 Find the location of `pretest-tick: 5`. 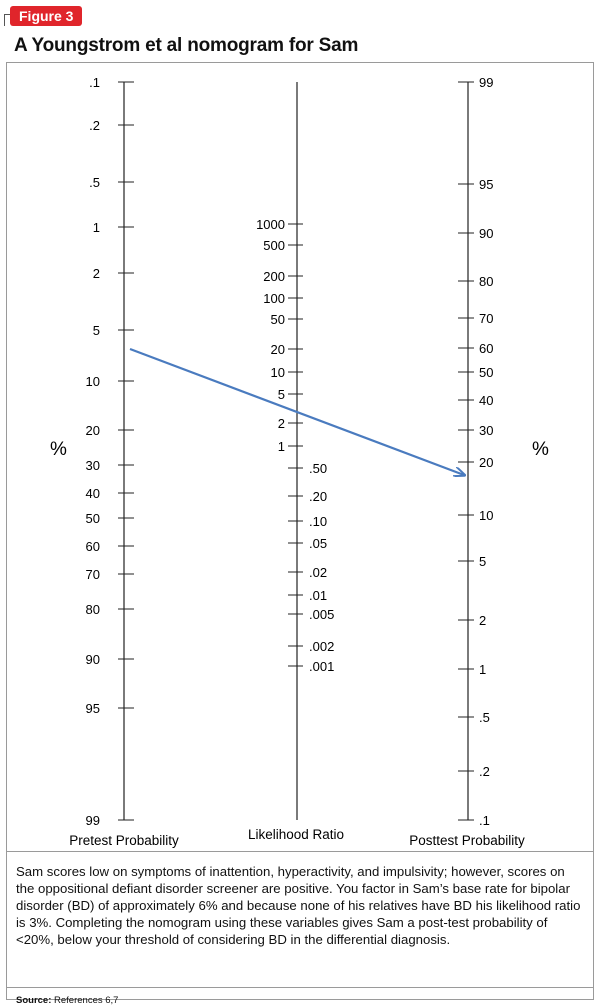

pretest-tick: 5 is located at coordinates (113, 330).